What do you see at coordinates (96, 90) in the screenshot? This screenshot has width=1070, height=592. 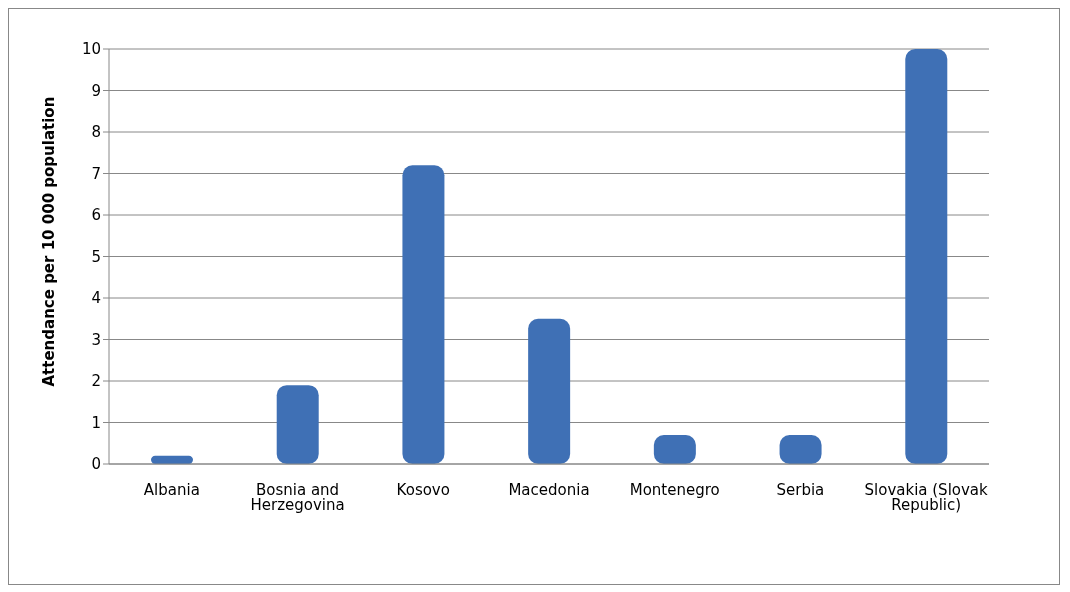 I see `y-tick-label: 9` at bounding box center [96, 90].